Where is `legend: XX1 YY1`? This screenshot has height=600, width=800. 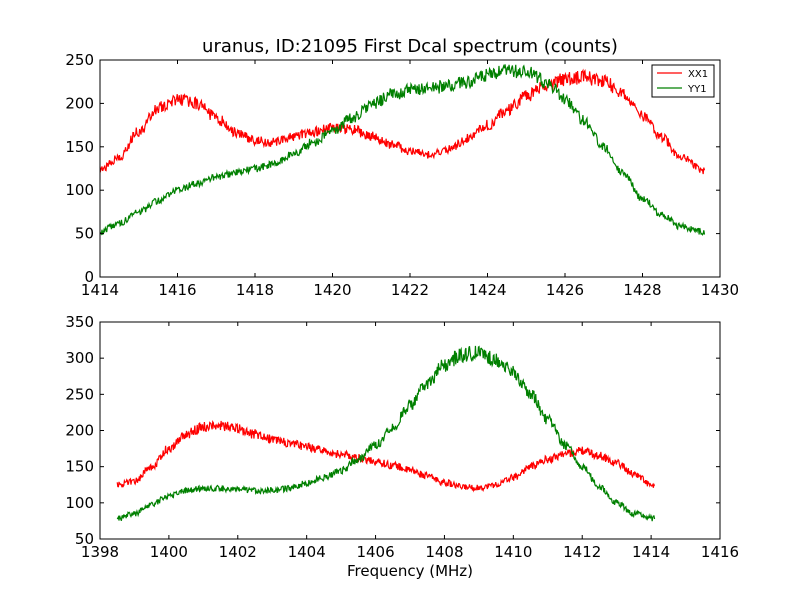
legend: XX1 YY1 is located at coordinates (683, 81).